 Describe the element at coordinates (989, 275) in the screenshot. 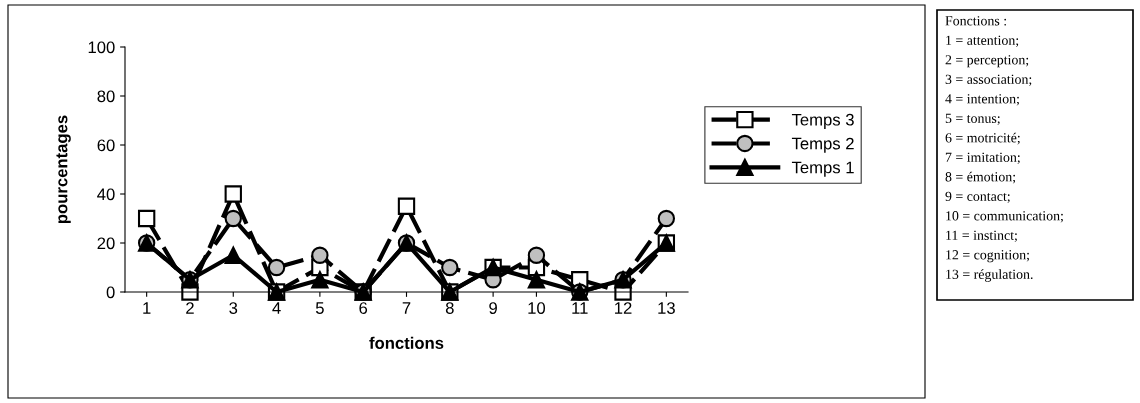

I see `text: 13 = régulation.` at that location.